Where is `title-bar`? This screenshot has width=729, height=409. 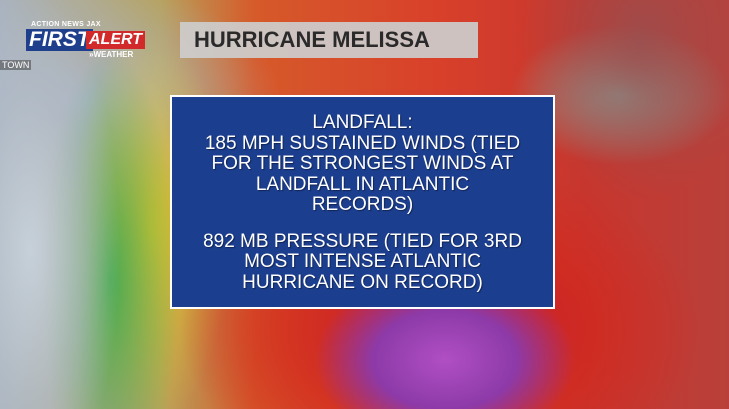
title-bar is located at coordinates (329, 40).